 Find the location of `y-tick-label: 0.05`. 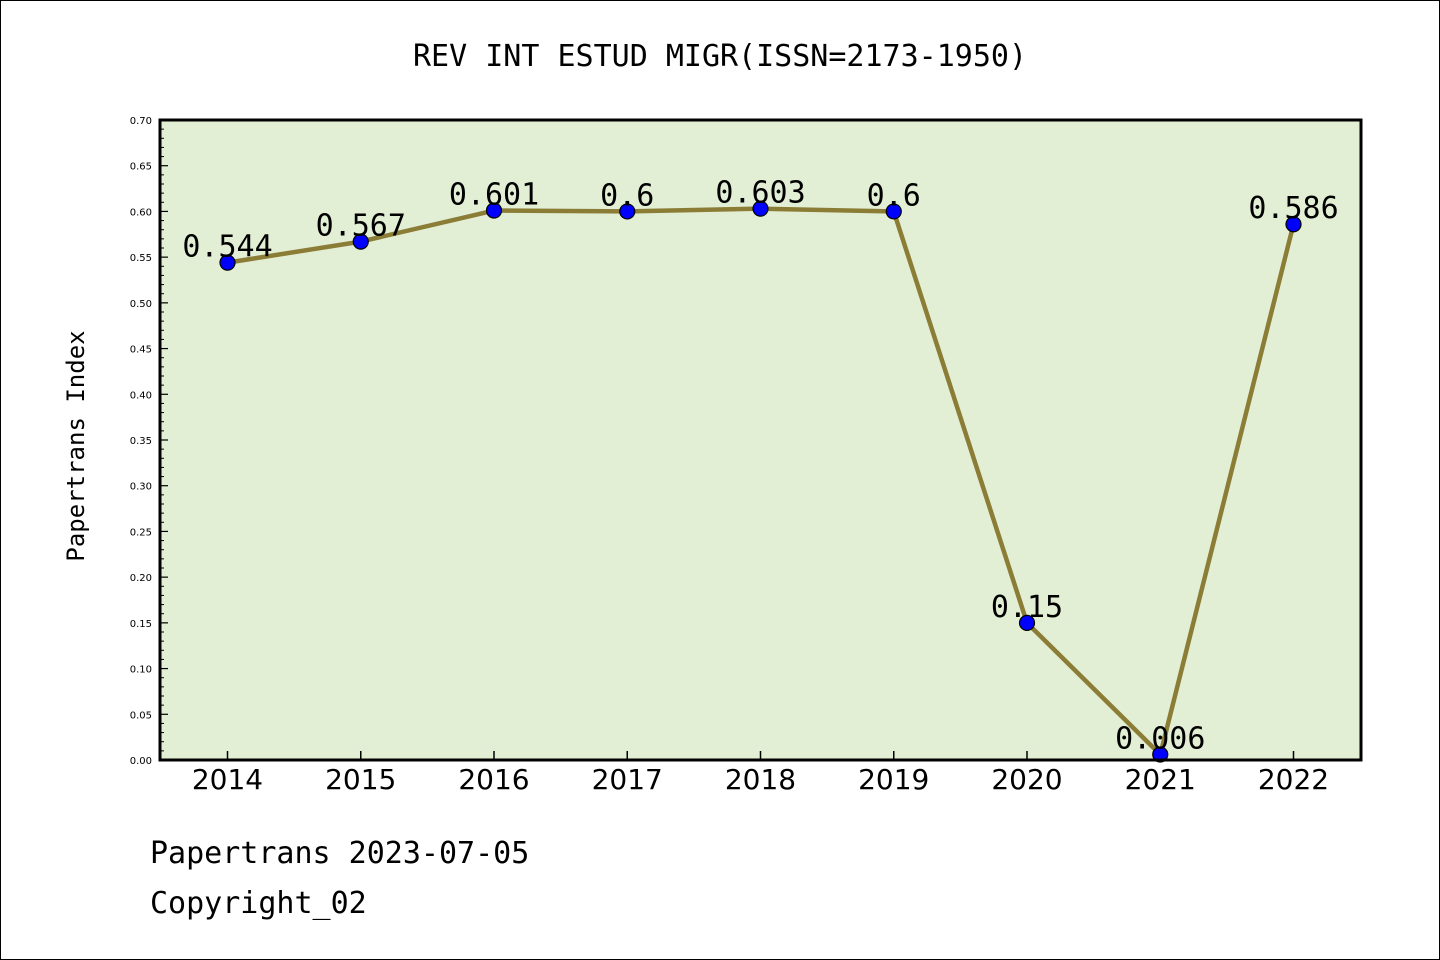

y-tick-label: 0.05 is located at coordinates (141, 715).